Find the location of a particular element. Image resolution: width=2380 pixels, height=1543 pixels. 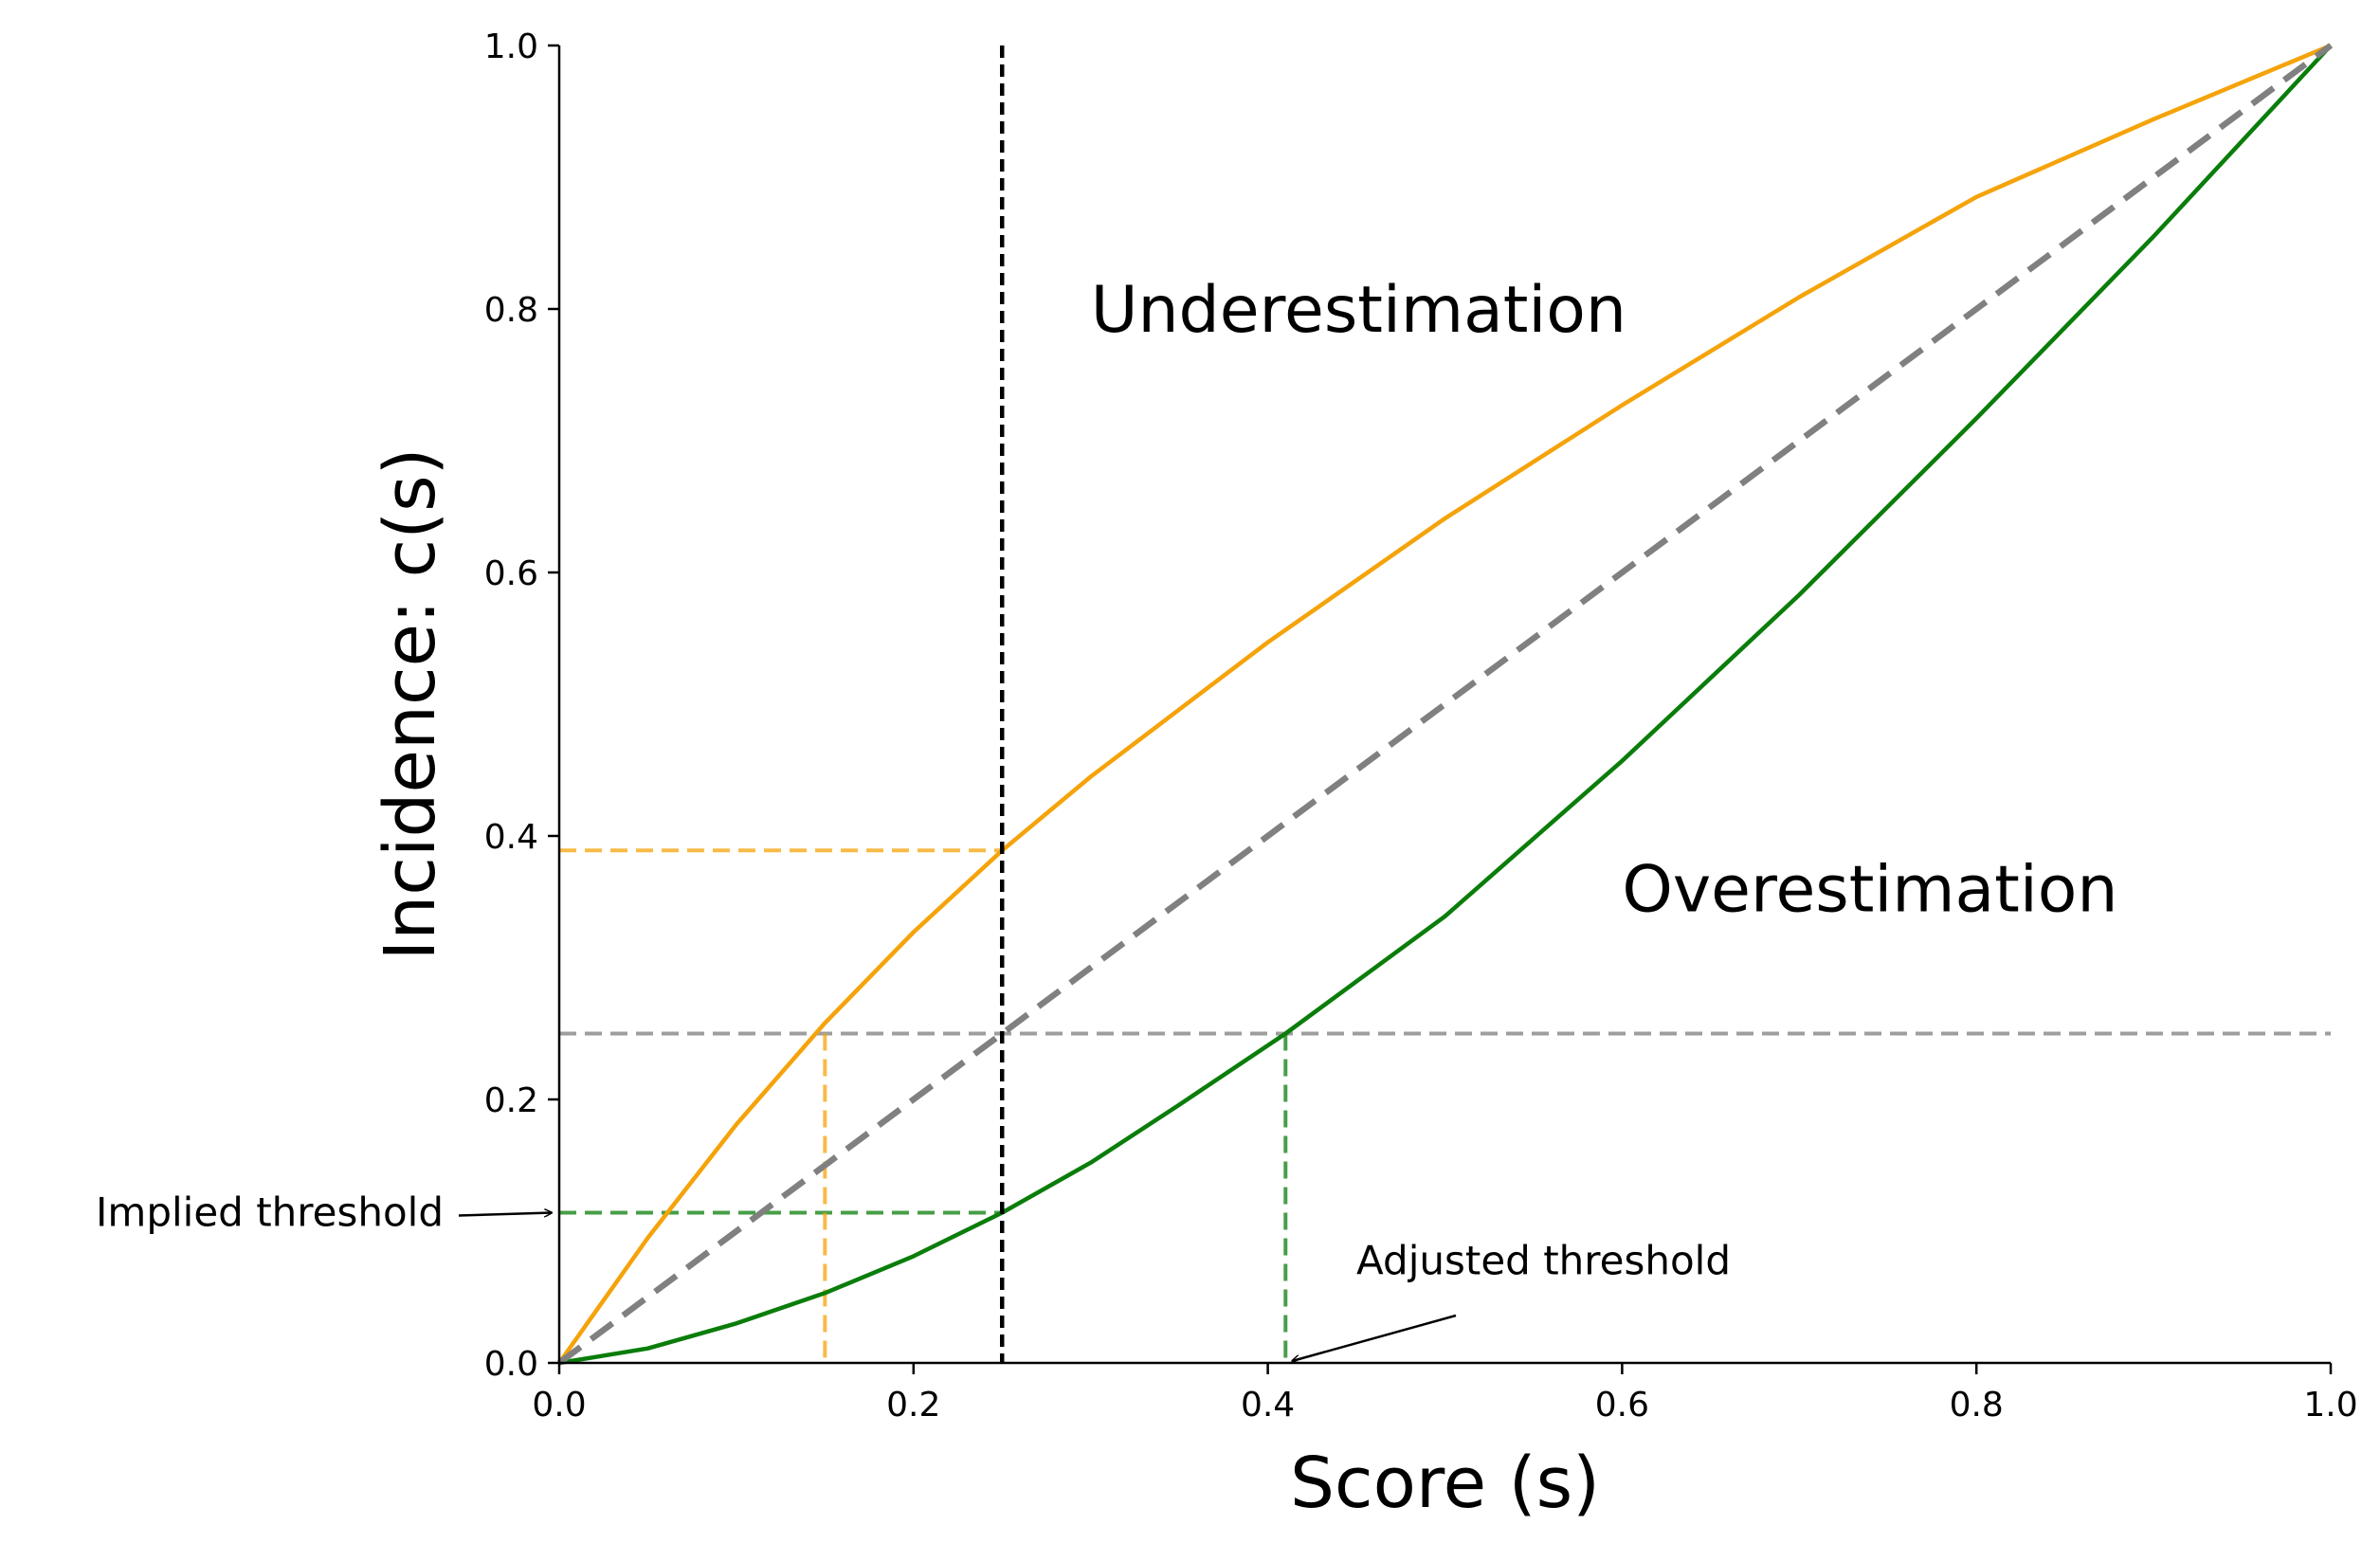

y-axis-title: Incidence: c(s) is located at coordinates (411, 703).